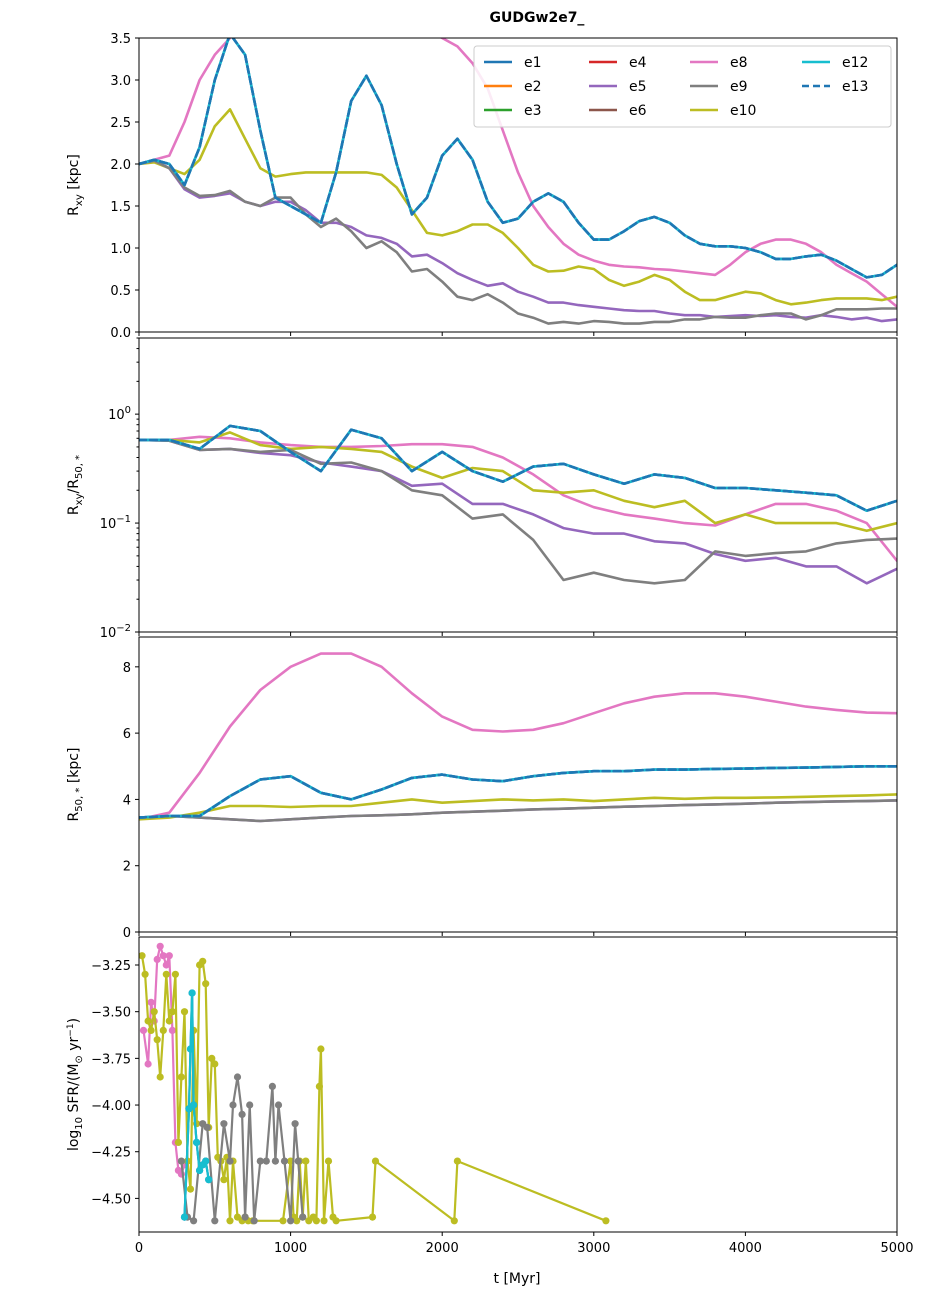  Describe the element at coordinates (896, 1248) in the screenshot. I see `x-tick-label: 5000` at that location.